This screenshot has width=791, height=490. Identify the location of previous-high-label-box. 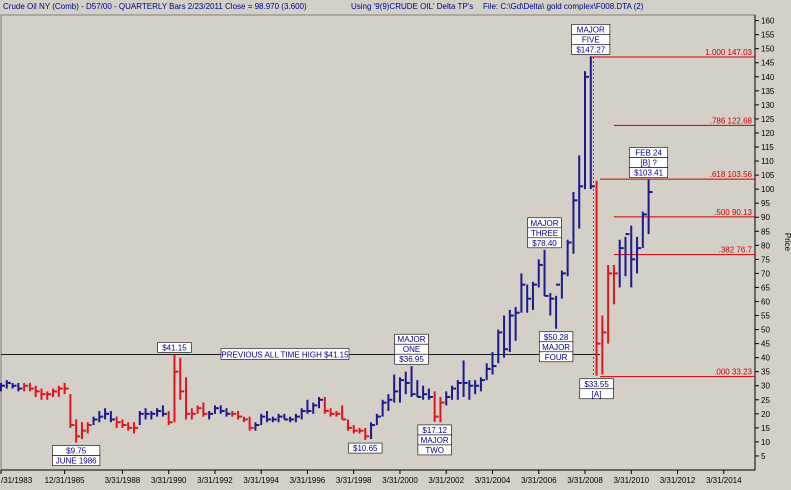
(285, 354).